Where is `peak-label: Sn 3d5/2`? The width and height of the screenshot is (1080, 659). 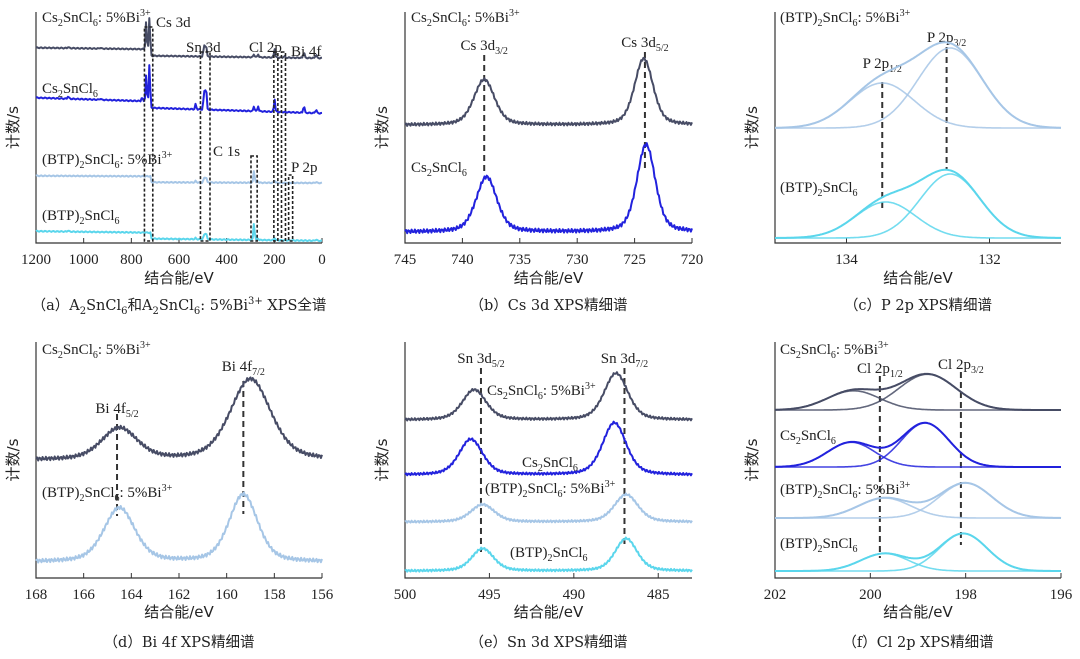
peak-label: Sn 3d5/2 is located at coordinates (480, 360).